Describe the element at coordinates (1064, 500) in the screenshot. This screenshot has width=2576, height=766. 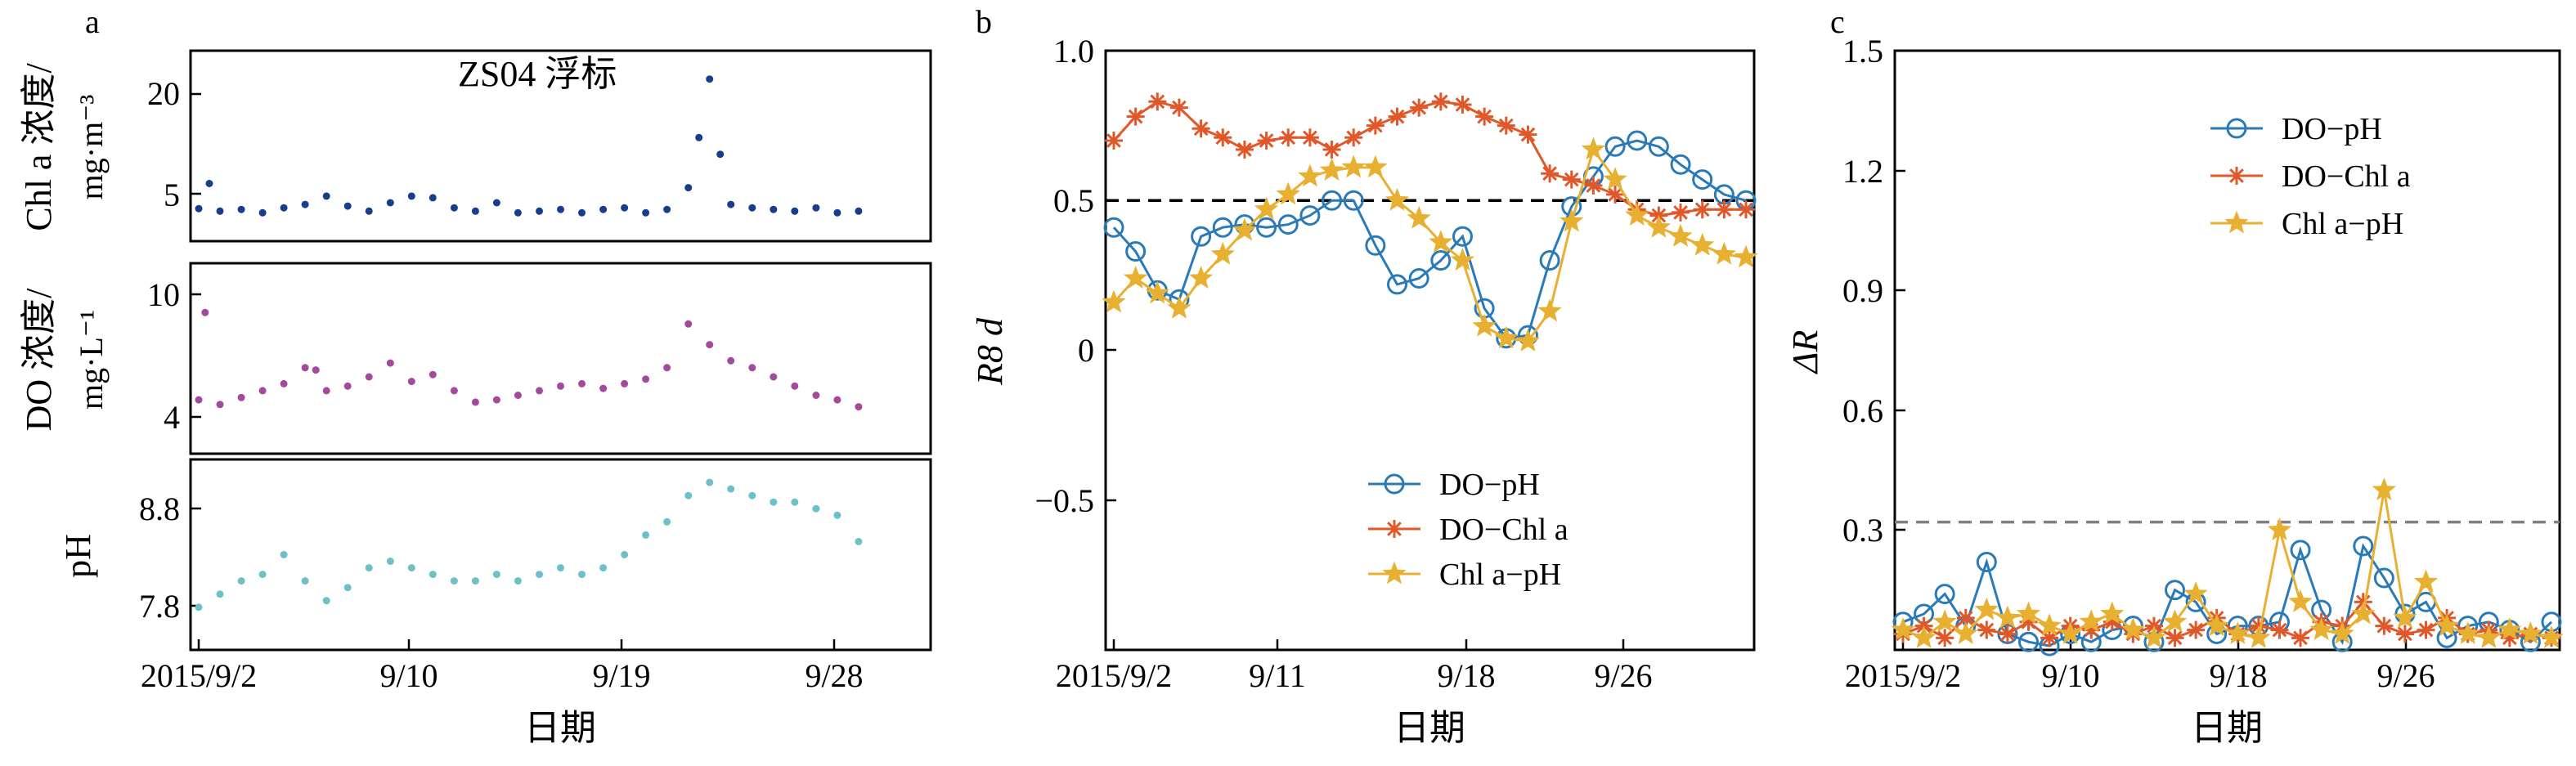
I see `panel-b-ytick-label: −0.5` at that location.